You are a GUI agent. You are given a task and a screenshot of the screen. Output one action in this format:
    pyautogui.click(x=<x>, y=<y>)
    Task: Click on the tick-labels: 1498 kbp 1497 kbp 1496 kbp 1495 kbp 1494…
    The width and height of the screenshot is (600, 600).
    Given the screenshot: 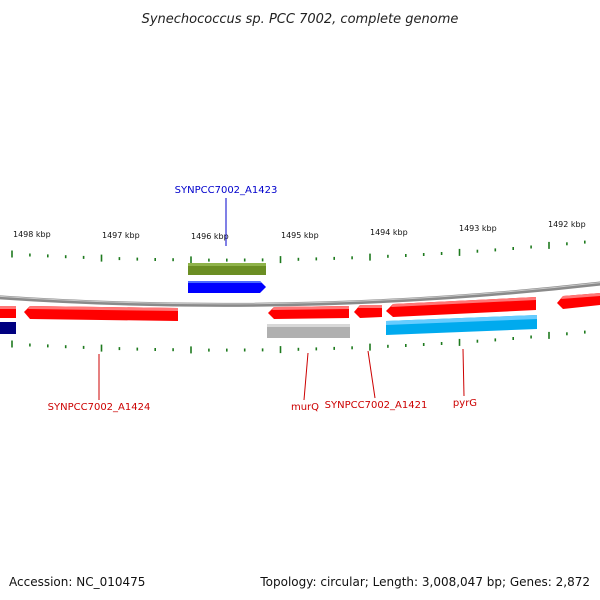 What is the action you would take?
    pyautogui.click(x=299, y=230)
    